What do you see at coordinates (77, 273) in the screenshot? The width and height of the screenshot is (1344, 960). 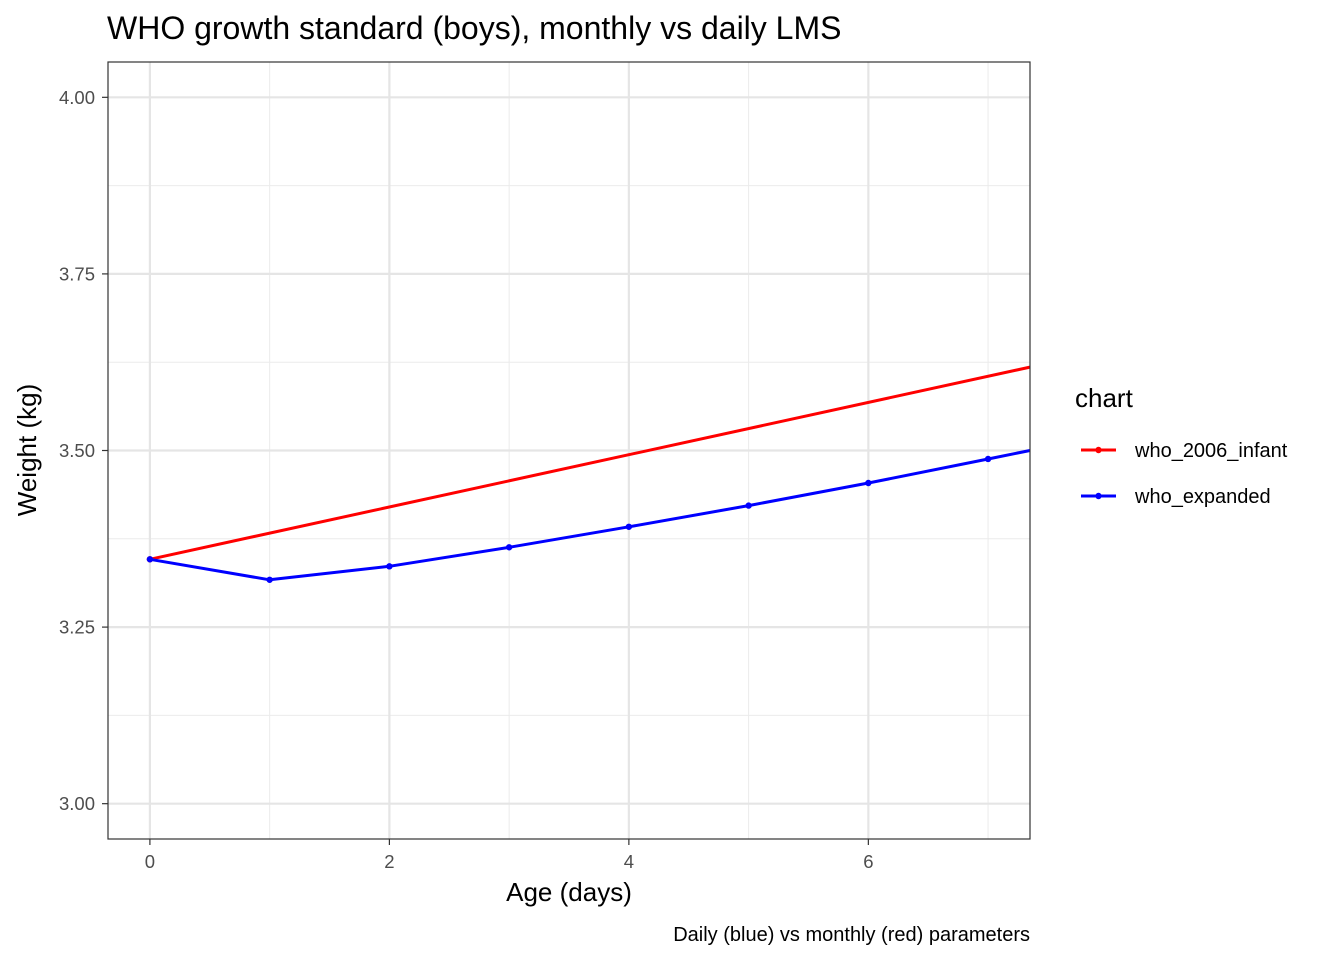 I see `y-tick-label: 3.75` at bounding box center [77, 273].